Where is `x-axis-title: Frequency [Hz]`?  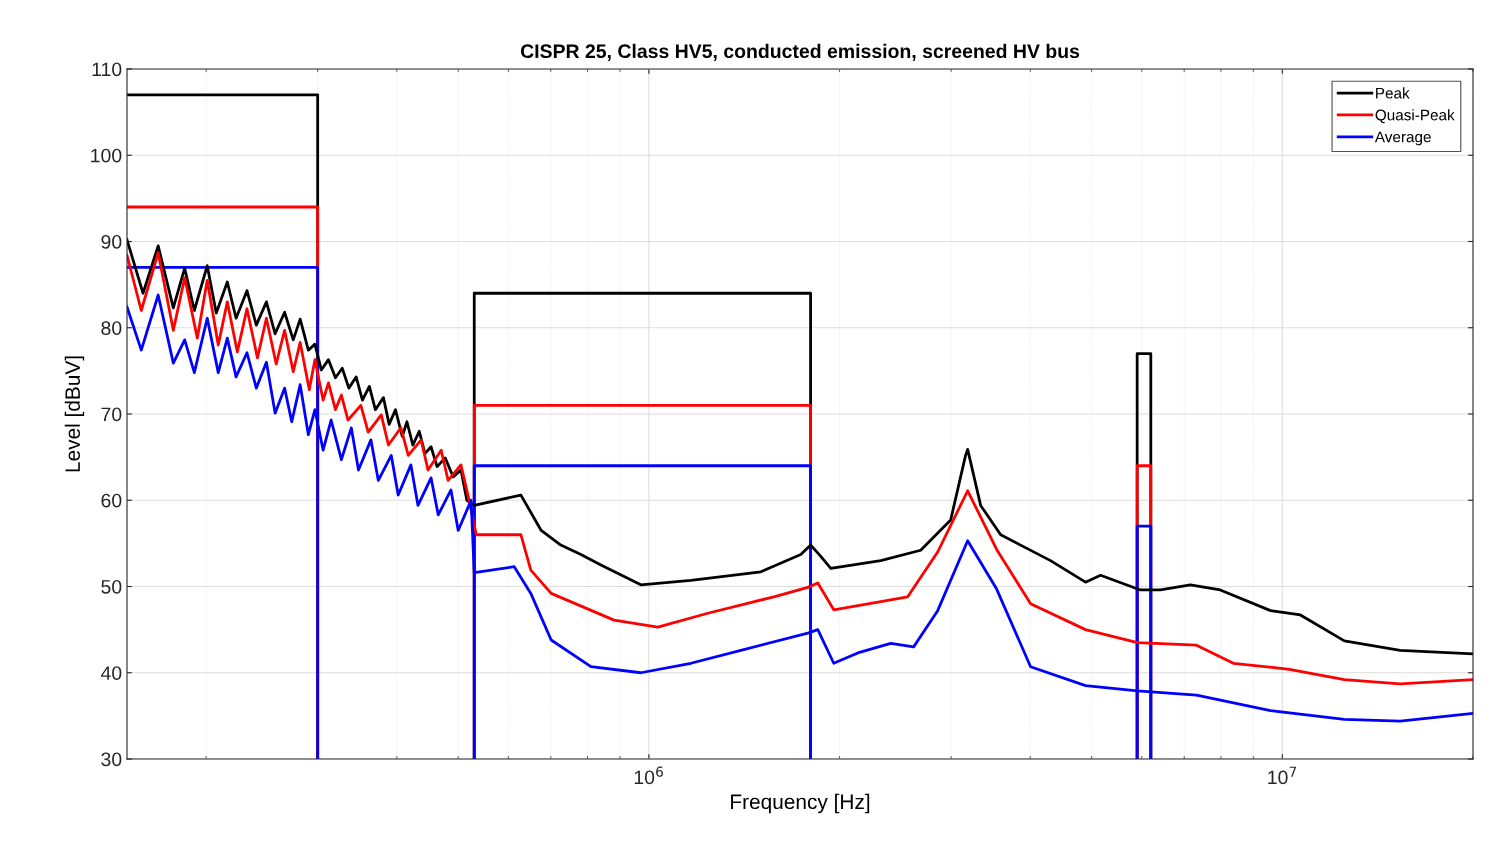 x-axis-title: Frequency [Hz] is located at coordinates (800, 803).